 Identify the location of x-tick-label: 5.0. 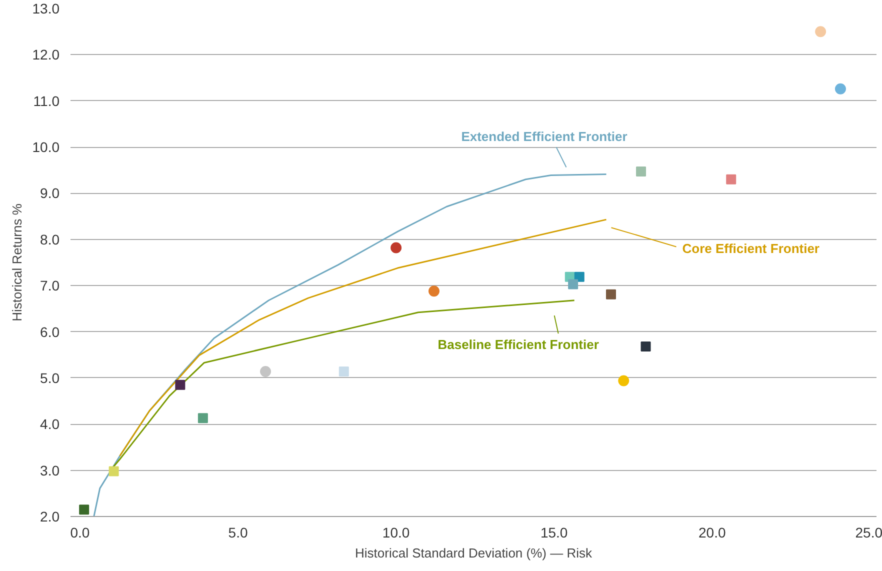
(238, 532).